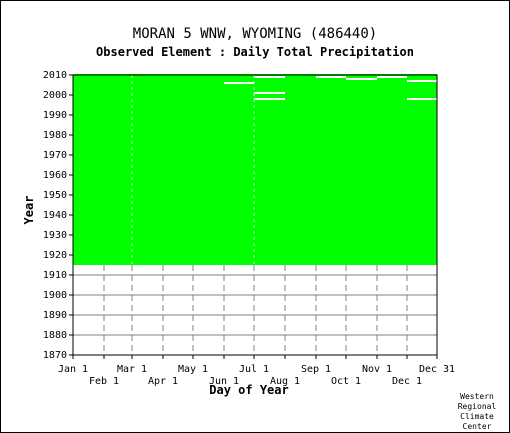 This screenshot has height=433, width=510. I want to click on y-tick-label: 1900, so click(55, 295).